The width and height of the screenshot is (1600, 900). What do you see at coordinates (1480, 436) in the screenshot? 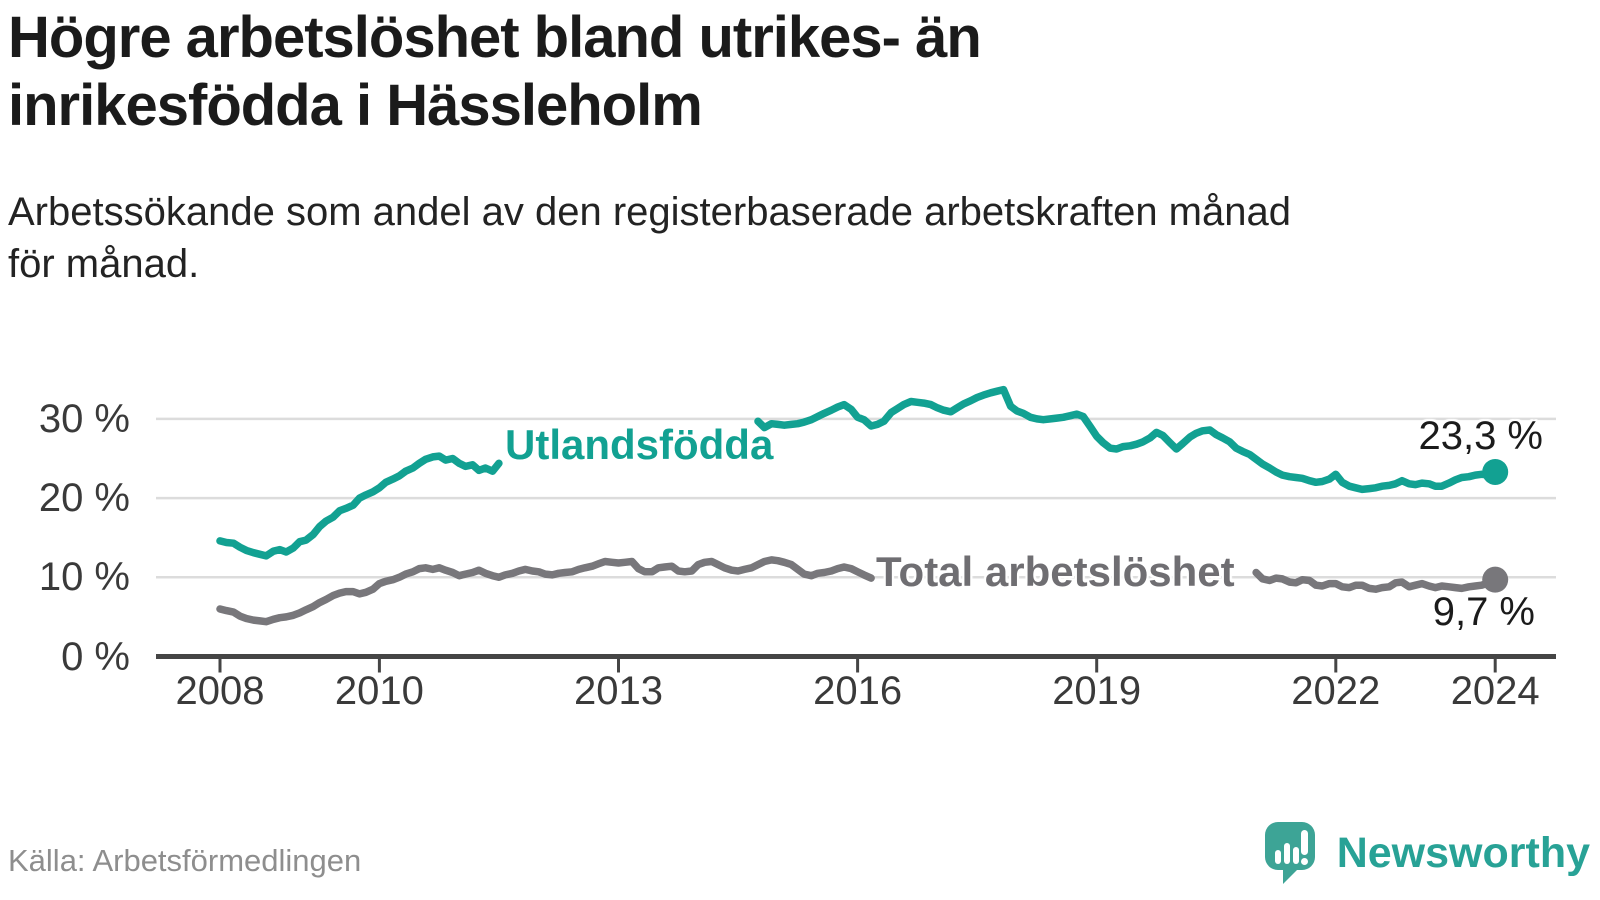
I see `end-value-label-utlandsfodda: 23,3 %` at bounding box center [1480, 436].